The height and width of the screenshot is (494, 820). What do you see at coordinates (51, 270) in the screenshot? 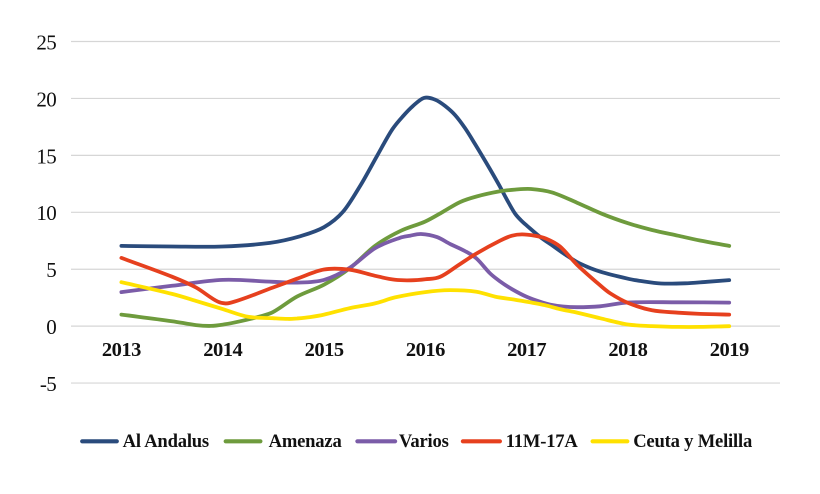
I see `svg-text: 5` at bounding box center [51, 270].